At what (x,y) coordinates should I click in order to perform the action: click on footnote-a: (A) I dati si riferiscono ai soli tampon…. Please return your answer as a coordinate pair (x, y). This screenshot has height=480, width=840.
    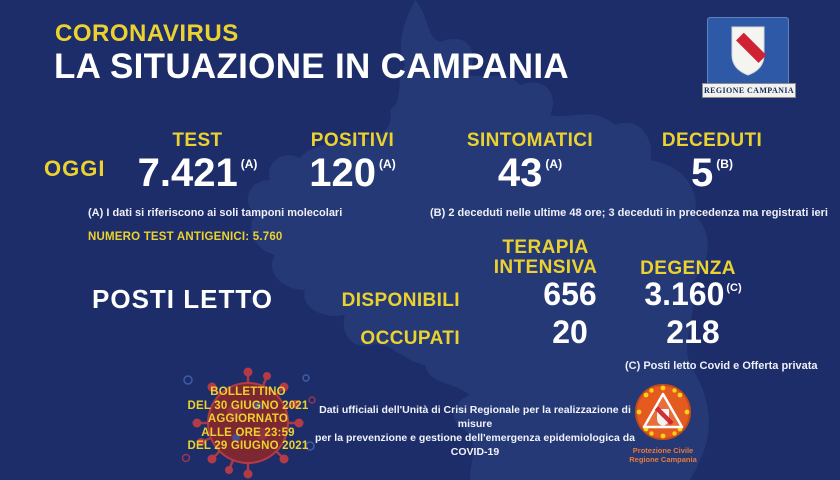
    Looking at the image, I should click on (215, 213).